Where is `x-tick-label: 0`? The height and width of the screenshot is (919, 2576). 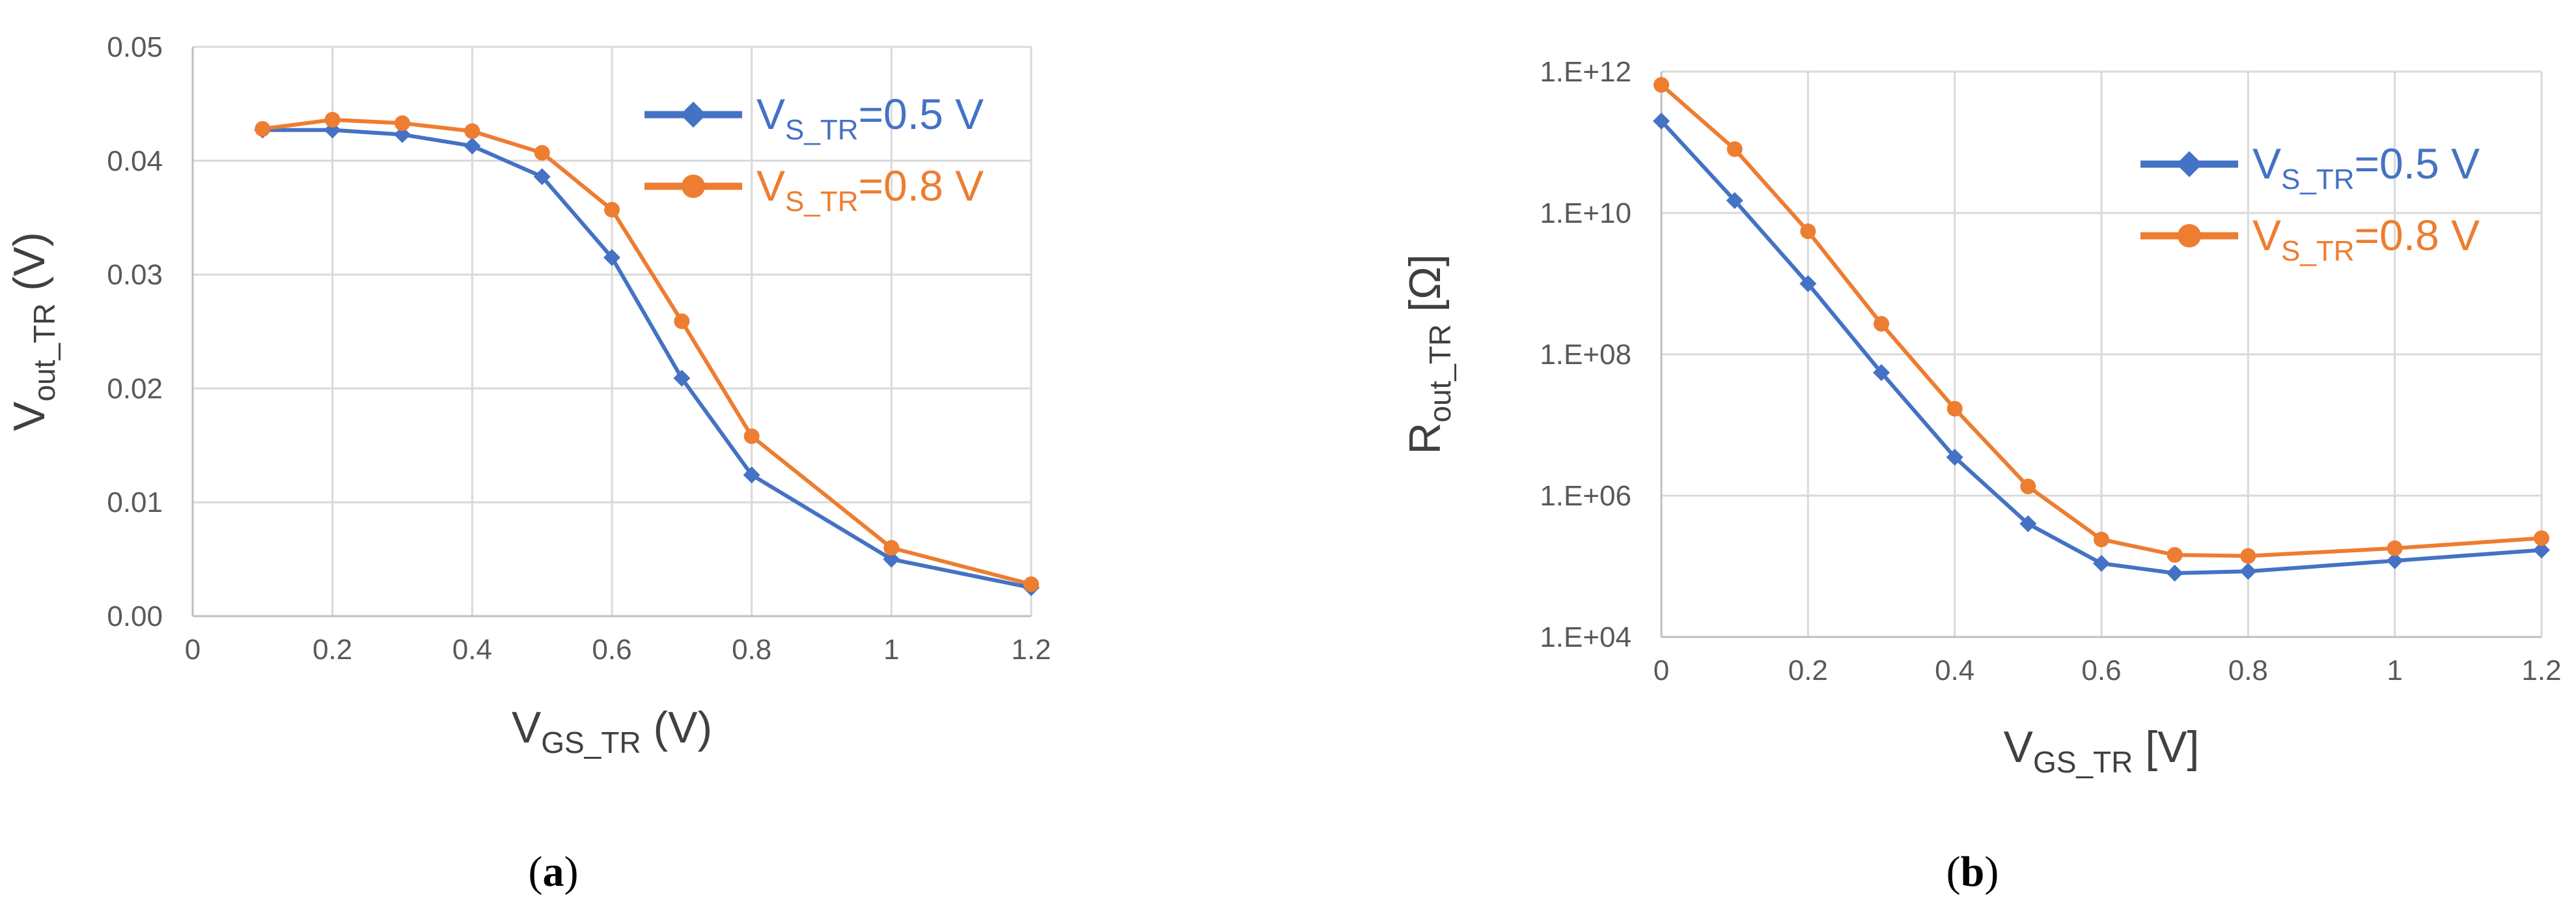 x-tick-label: 0 is located at coordinates (1661, 671).